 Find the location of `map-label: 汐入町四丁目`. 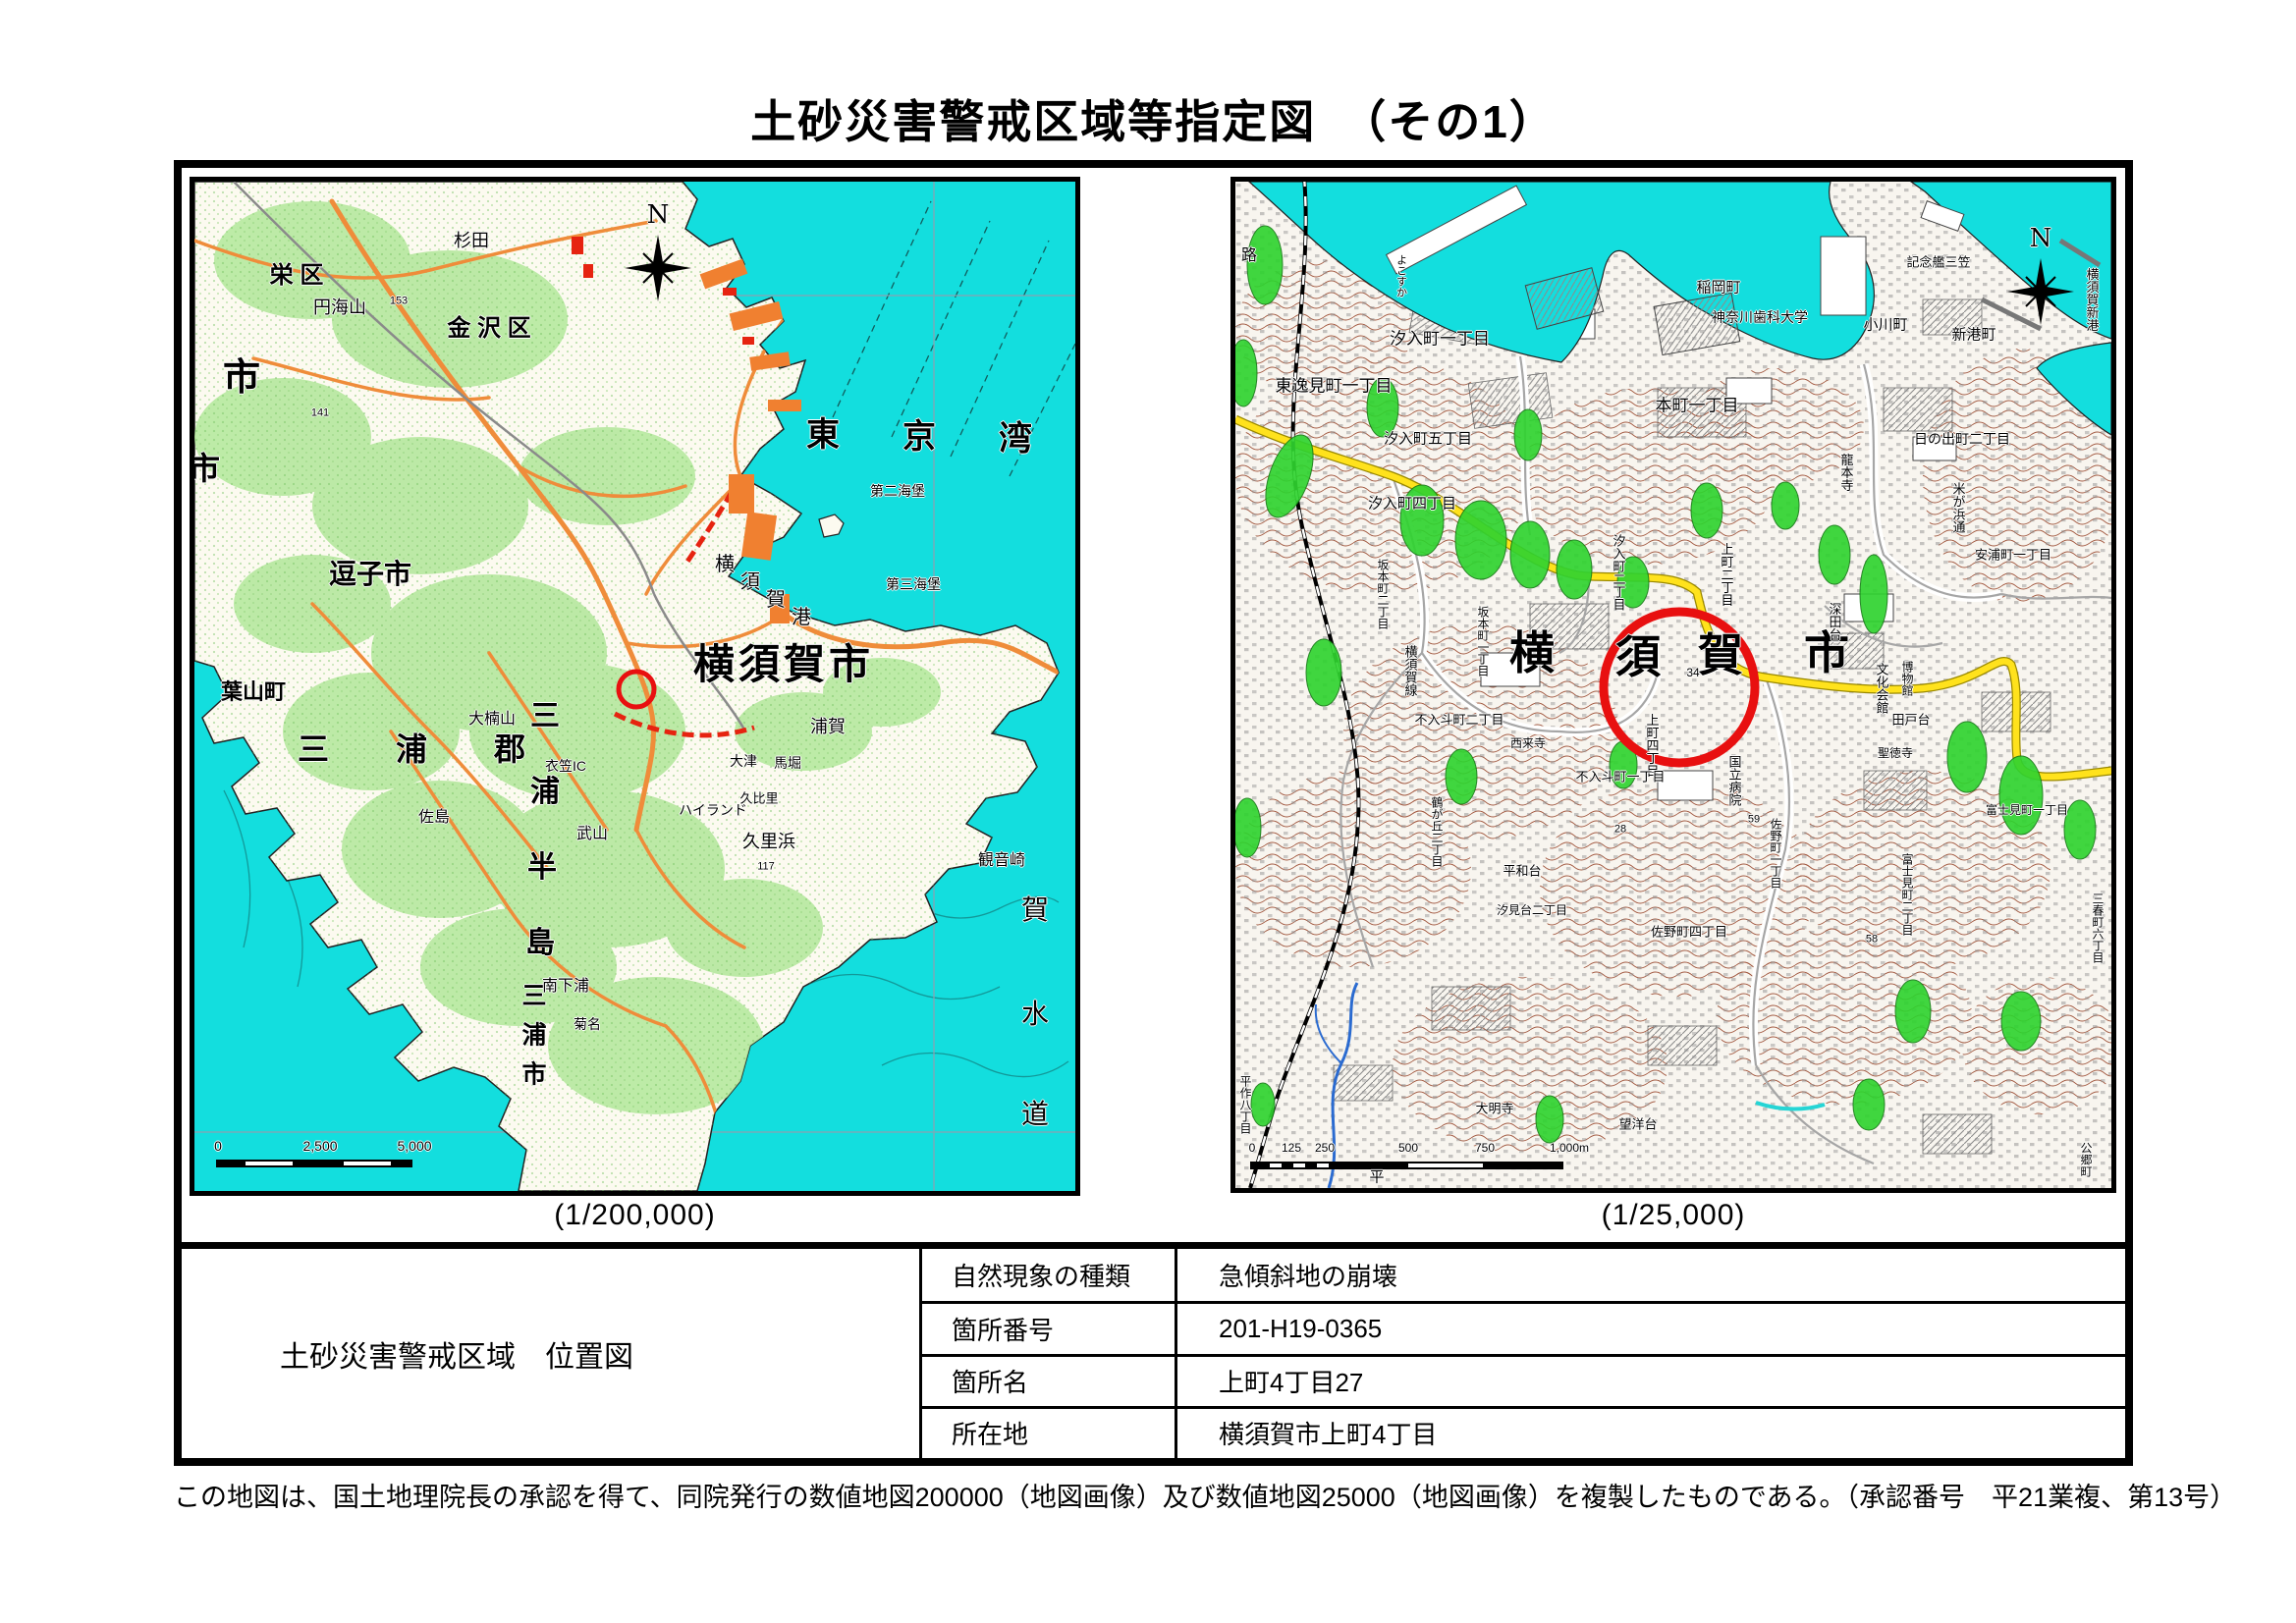

map-label: 汐入町四丁目 is located at coordinates (1412, 504).